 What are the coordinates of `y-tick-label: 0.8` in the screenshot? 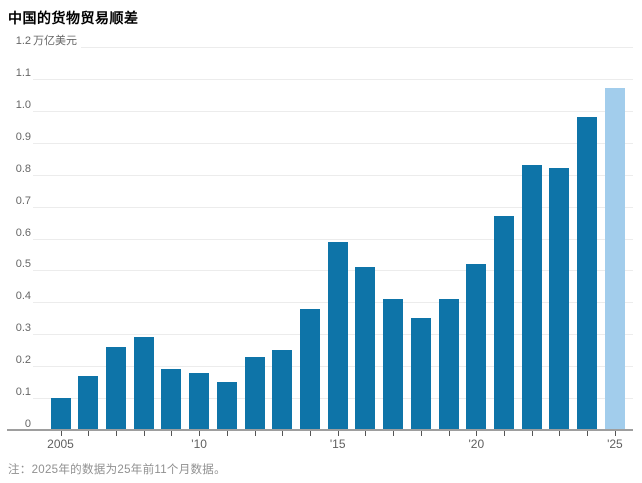 It's located at (23, 168).